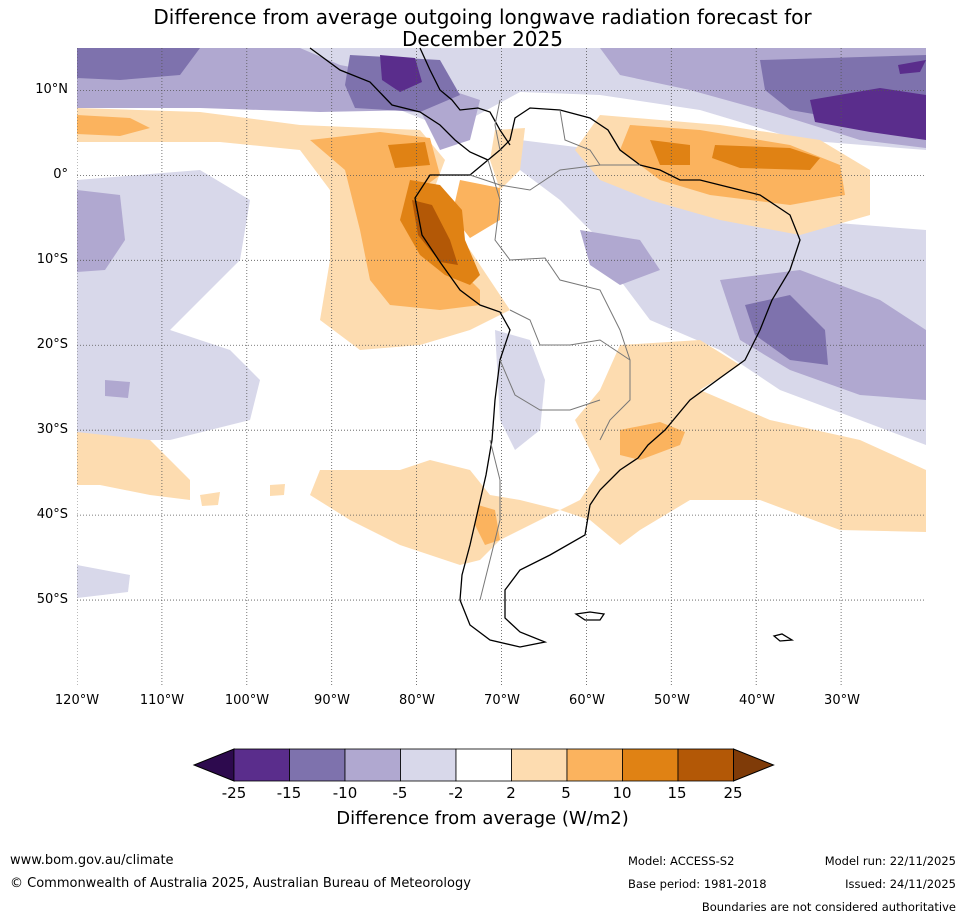  Describe the element at coordinates (77, 700) in the screenshot. I see `lon-label: 120°W` at that location.